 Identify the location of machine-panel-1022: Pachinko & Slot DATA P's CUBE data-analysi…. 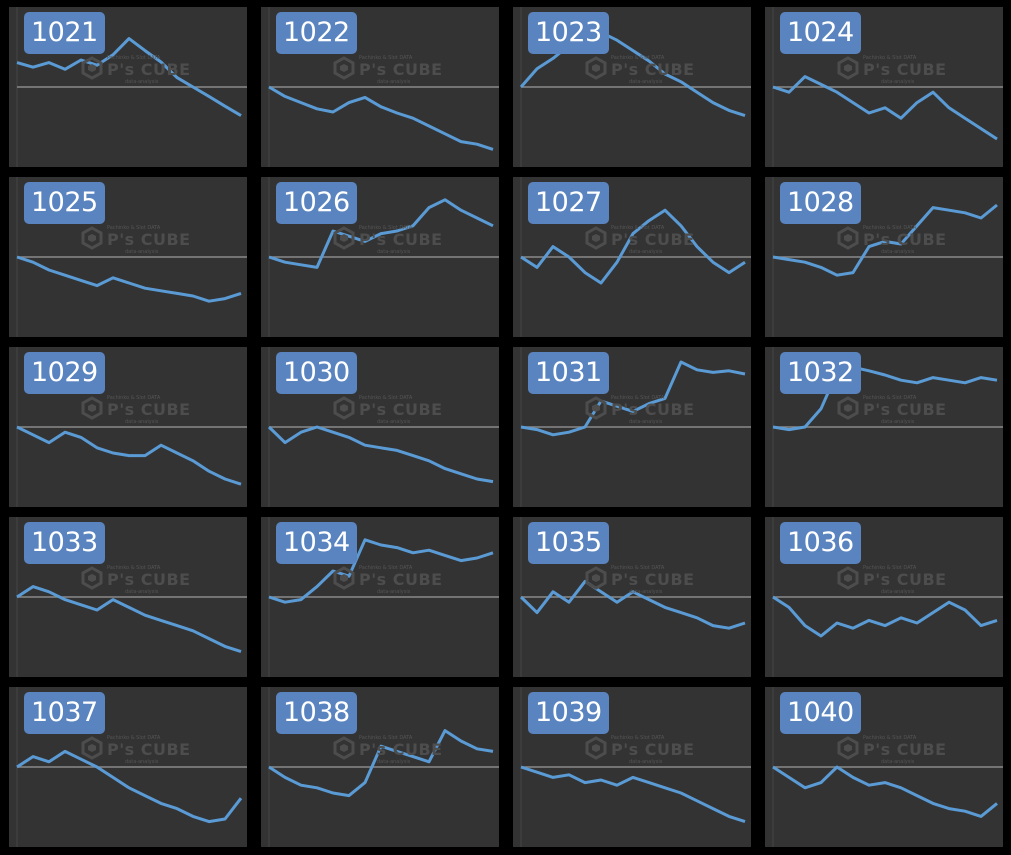
(380, 87).